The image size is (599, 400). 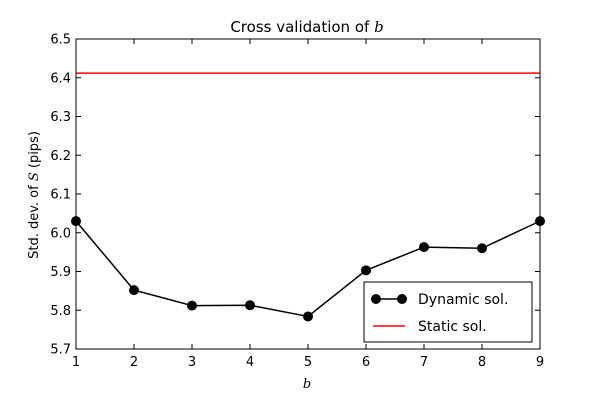 I want to click on y-tick-label: 6.3, so click(x=60, y=117).